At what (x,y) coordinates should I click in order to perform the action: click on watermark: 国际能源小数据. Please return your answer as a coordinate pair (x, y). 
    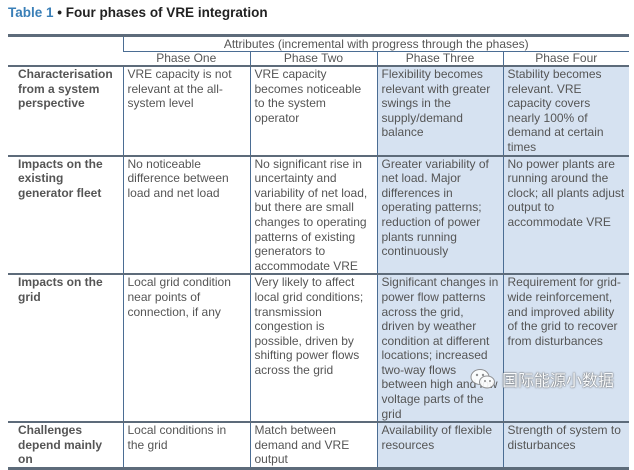
    Looking at the image, I should click on (542, 379).